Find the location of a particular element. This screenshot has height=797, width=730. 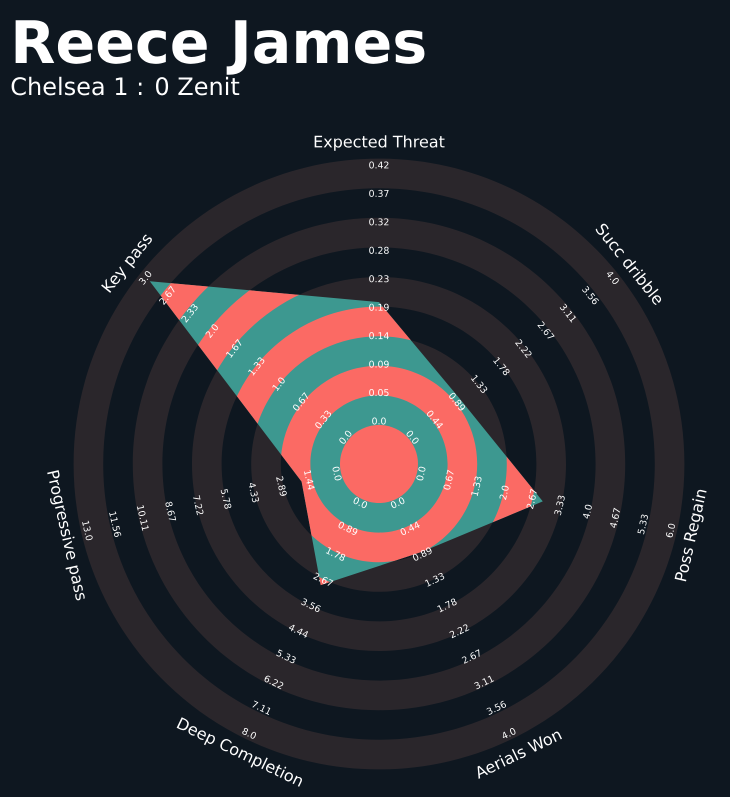

text: 6.22 is located at coordinates (274, 683).